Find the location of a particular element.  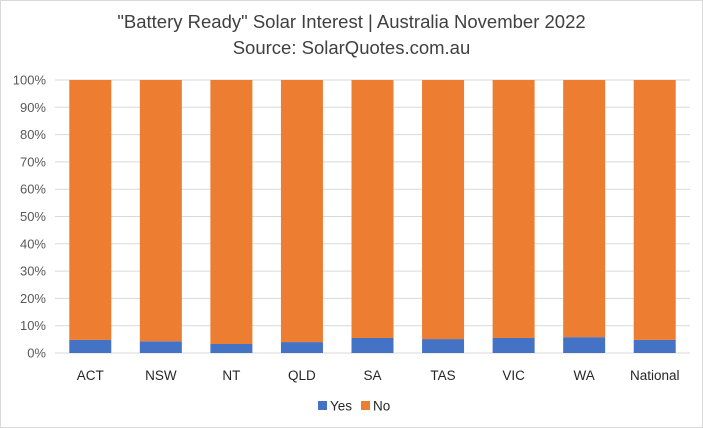

y-tick-label: 70% is located at coordinates (33, 161).